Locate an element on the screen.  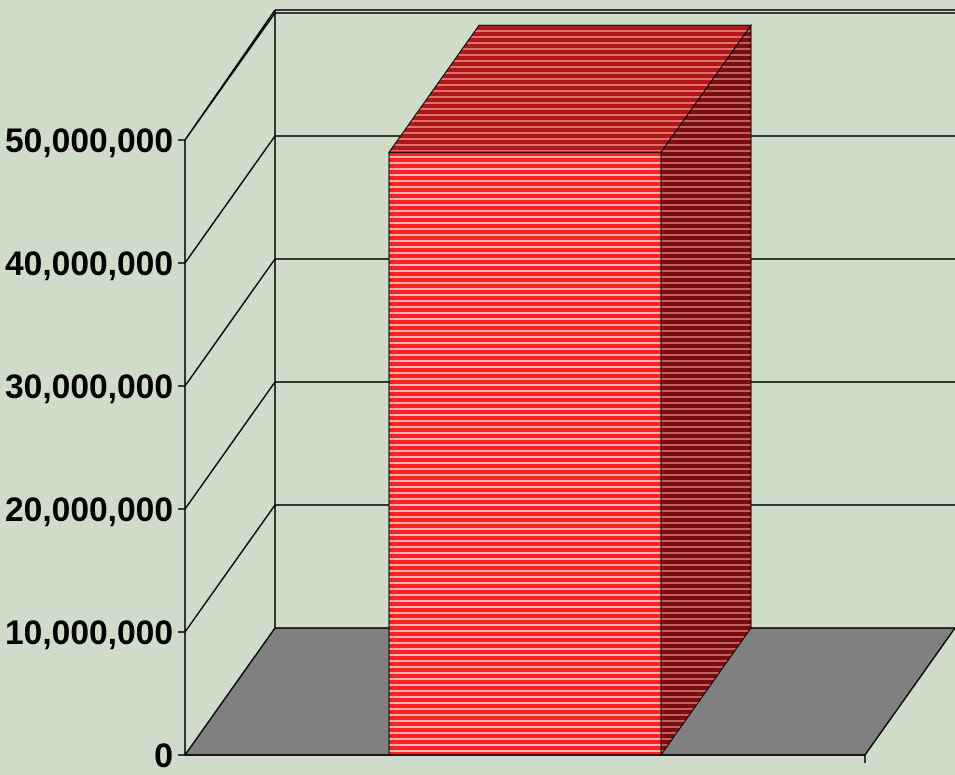
y-tick-label: 50,000,000 is located at coordinates (89, 141).